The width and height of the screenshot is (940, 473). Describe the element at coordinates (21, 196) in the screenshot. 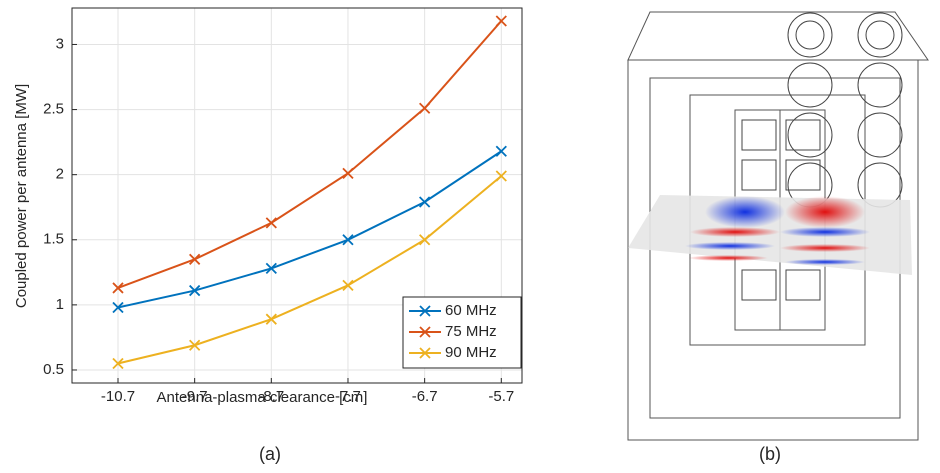

I see `y-axis-label: Coupled power per antenna [MW]` at that location.